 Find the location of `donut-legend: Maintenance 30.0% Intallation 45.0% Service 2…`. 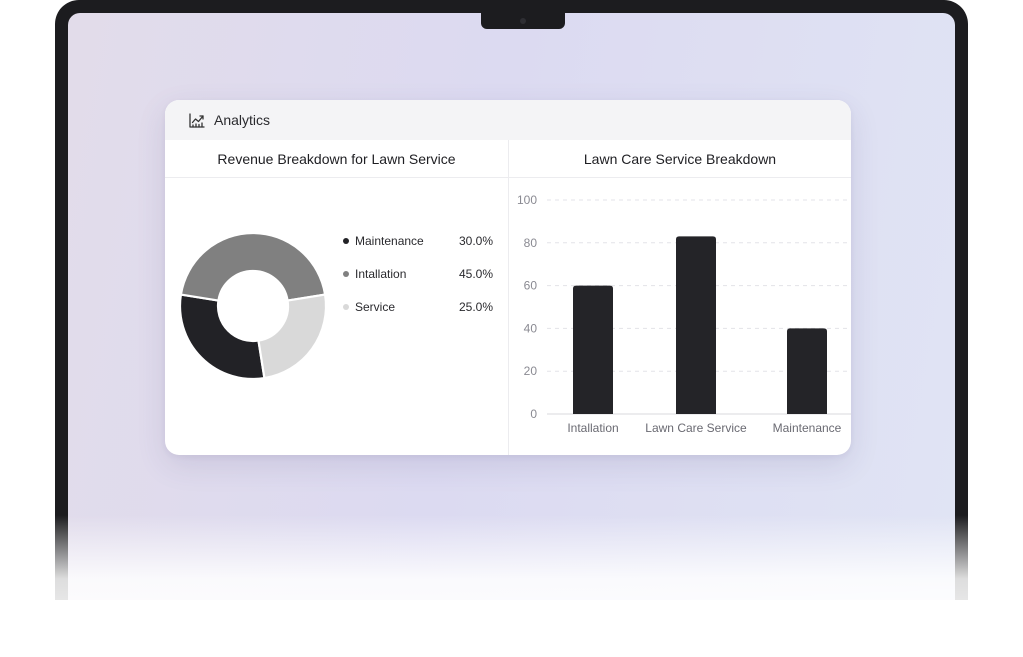

donut-legend: Maintenance 30.0% Intallation 45.0% Service 2… is located at coordinates (418, 273).